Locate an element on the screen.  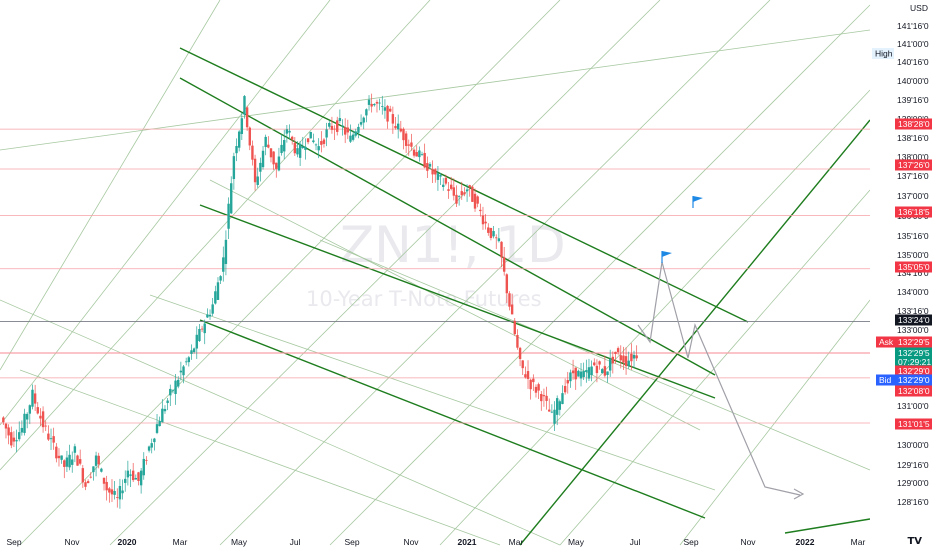
price-tick-label: 140'00'0 is located at coordinates (913, 81).